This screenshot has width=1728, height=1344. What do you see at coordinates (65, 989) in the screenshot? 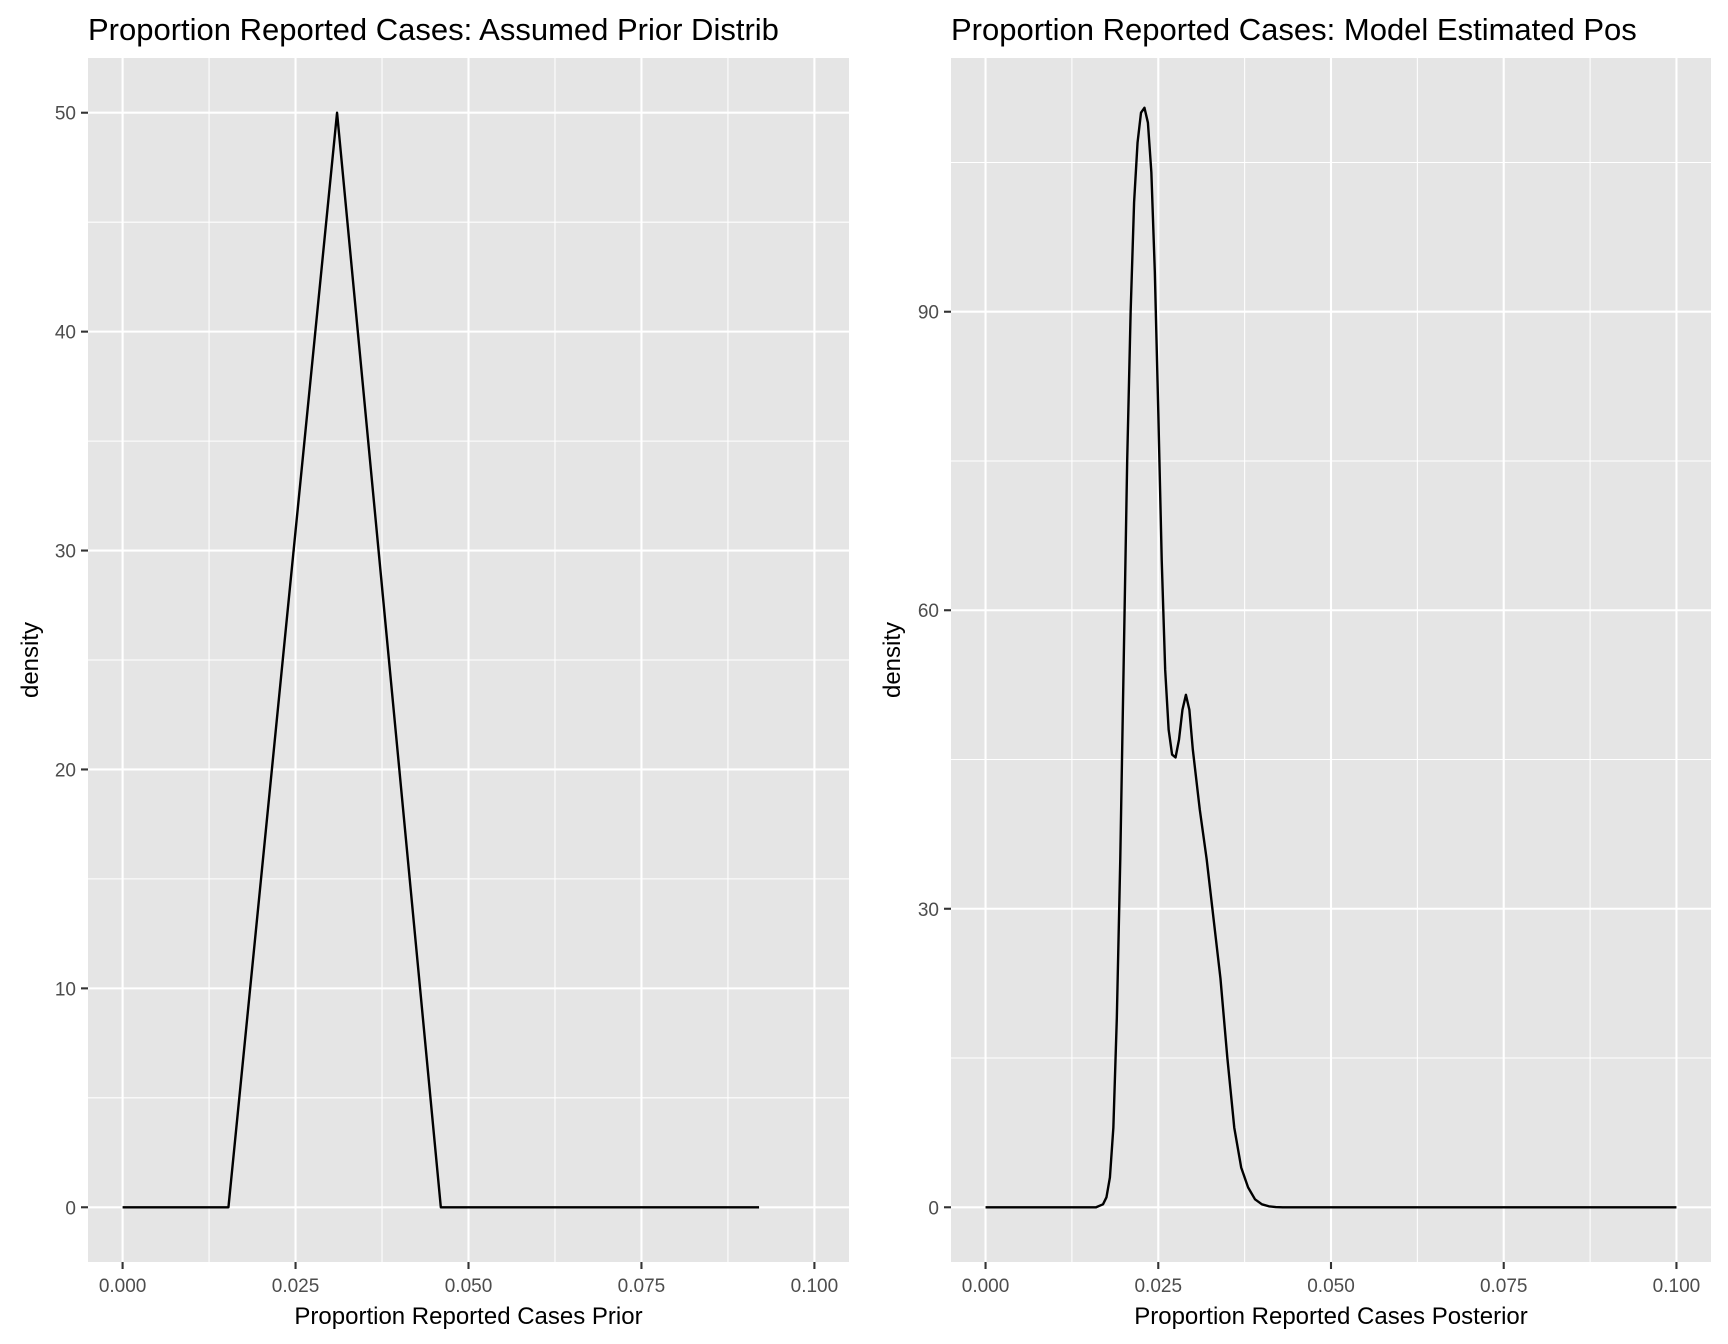
I see `y-tick-label: 10` at bounding box center [65, 989].